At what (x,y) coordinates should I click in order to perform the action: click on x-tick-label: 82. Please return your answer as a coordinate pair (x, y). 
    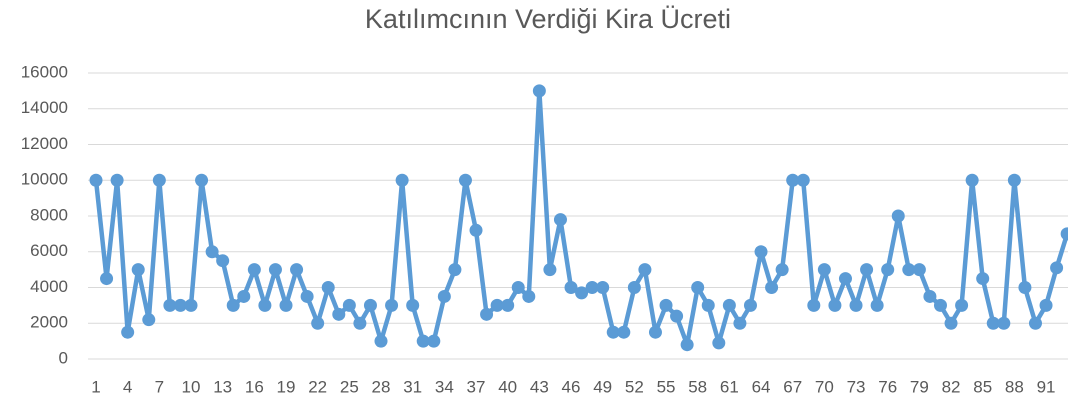
    Looking at the image, I should click on (951, 386).